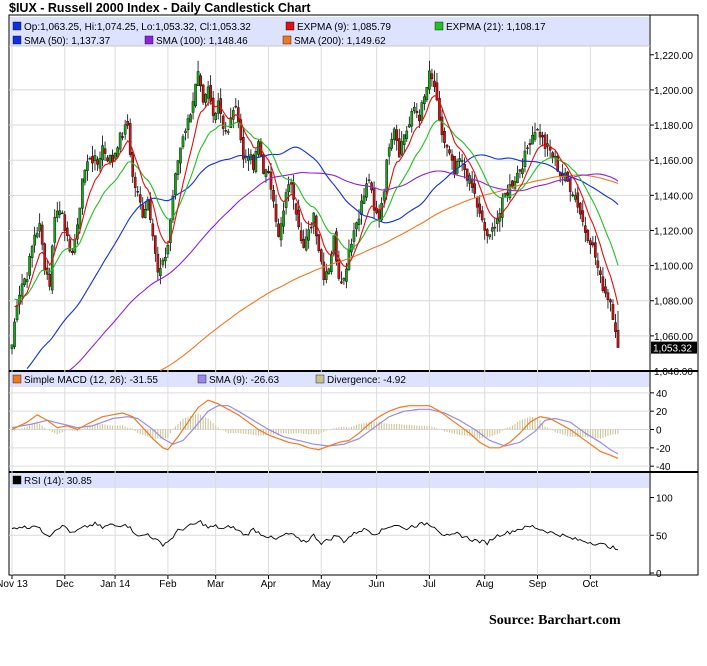 The image size is (707, 666). Describe the element at coordinates (329, 379) in the screenshot. I see `macd-legend-band` at that location.